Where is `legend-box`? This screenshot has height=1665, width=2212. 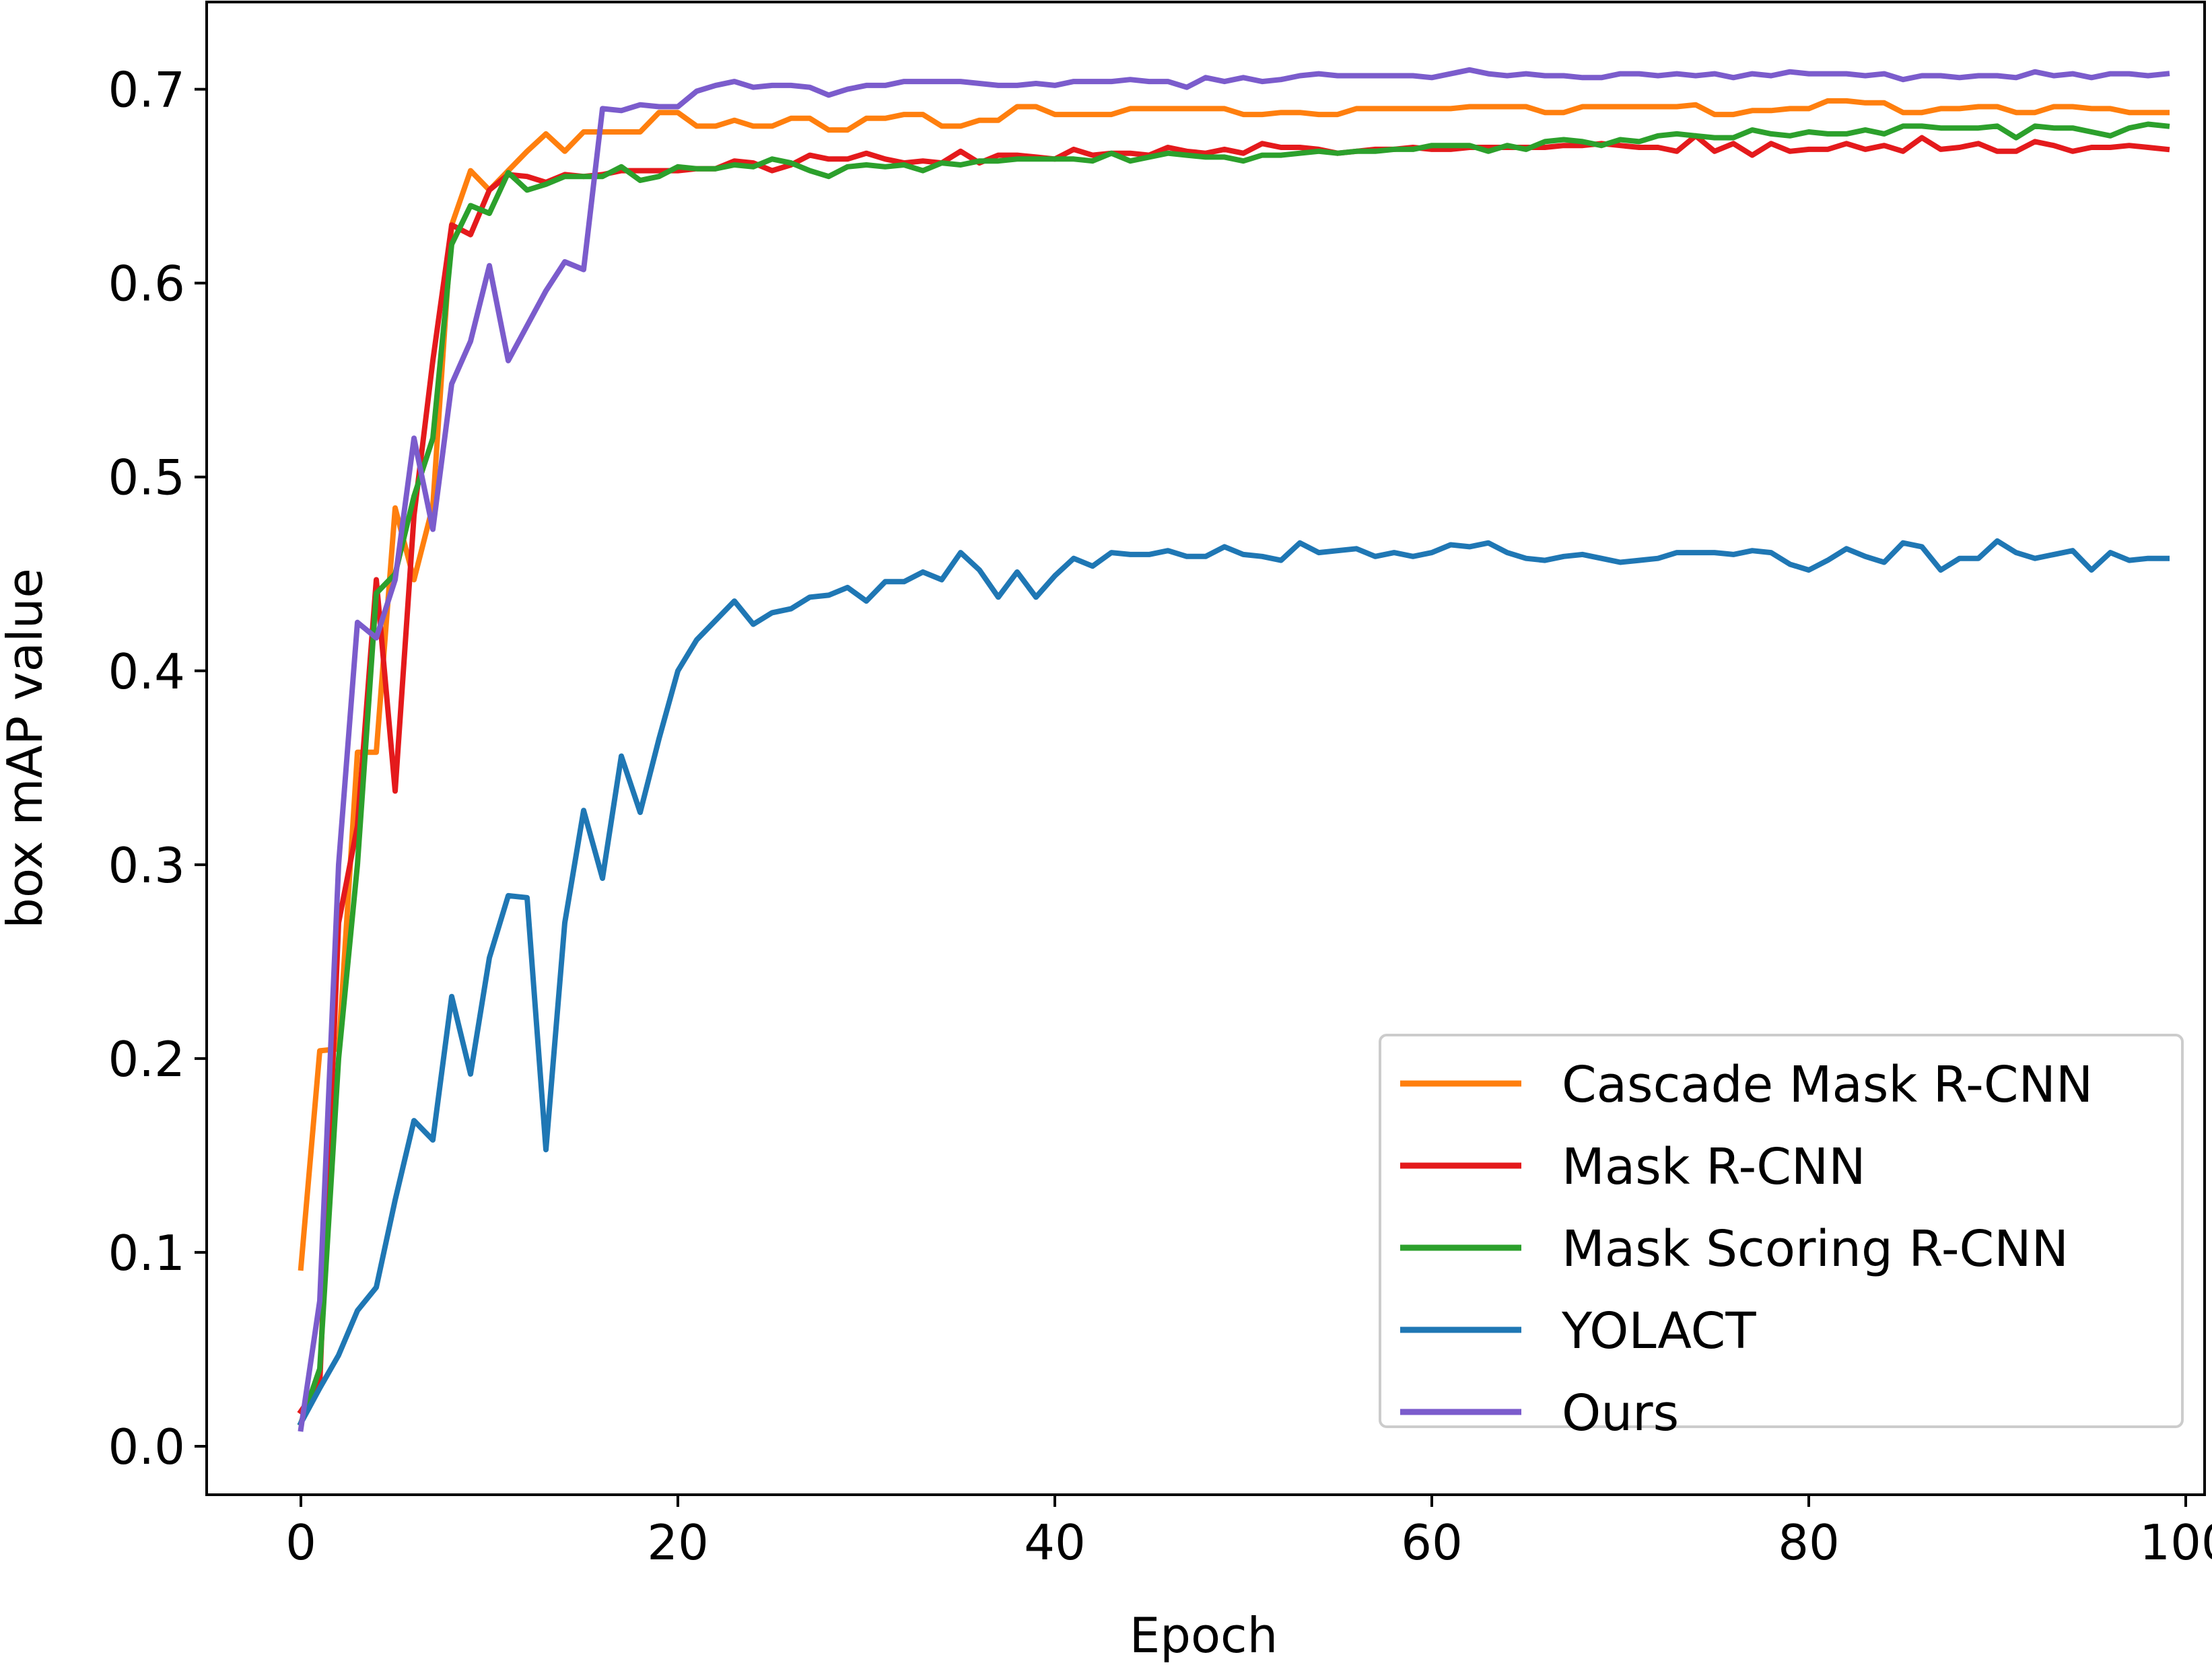
legend-box is located at coordinates (1781, 1231).